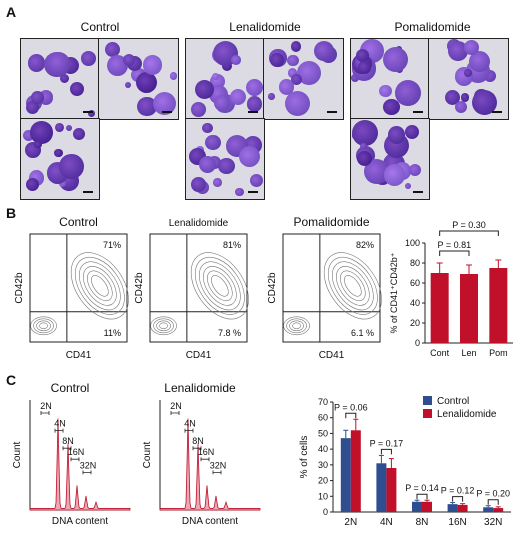 The height and width of the screenshot is (537, 520). What do you see at coordinates (427, 413) in the screenshot?
I see `legend-swatch` at bounding box center [427, 413].